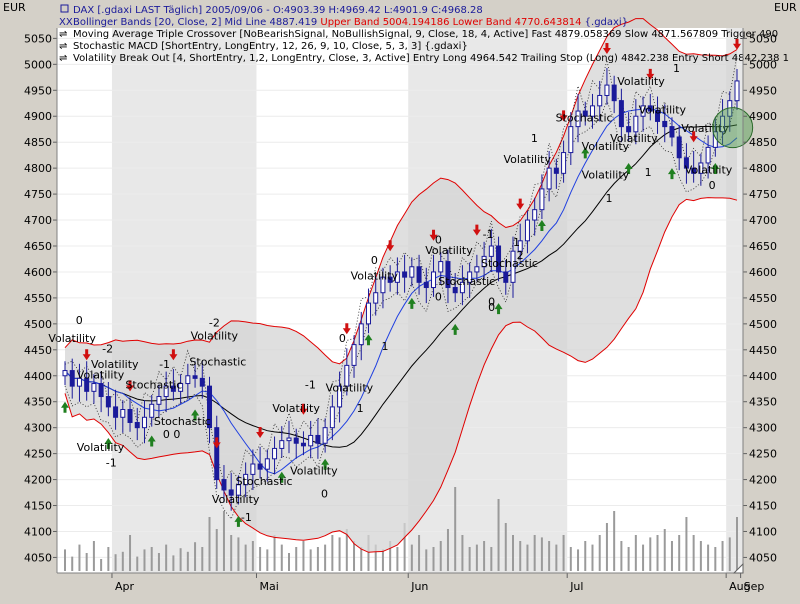  Describe the element at coordinates (63, 46) in the screenshot. I see `swap-icon: ⇌` at that location.